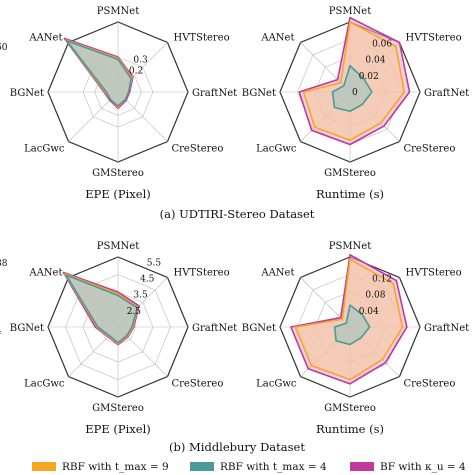 The width and height of the screenshot is (474, 475). Describe the element at coordinates (237, 214) in the screenshot. I see `caption-a: (a) UDTIRI-Stereo Dataset` at that location.